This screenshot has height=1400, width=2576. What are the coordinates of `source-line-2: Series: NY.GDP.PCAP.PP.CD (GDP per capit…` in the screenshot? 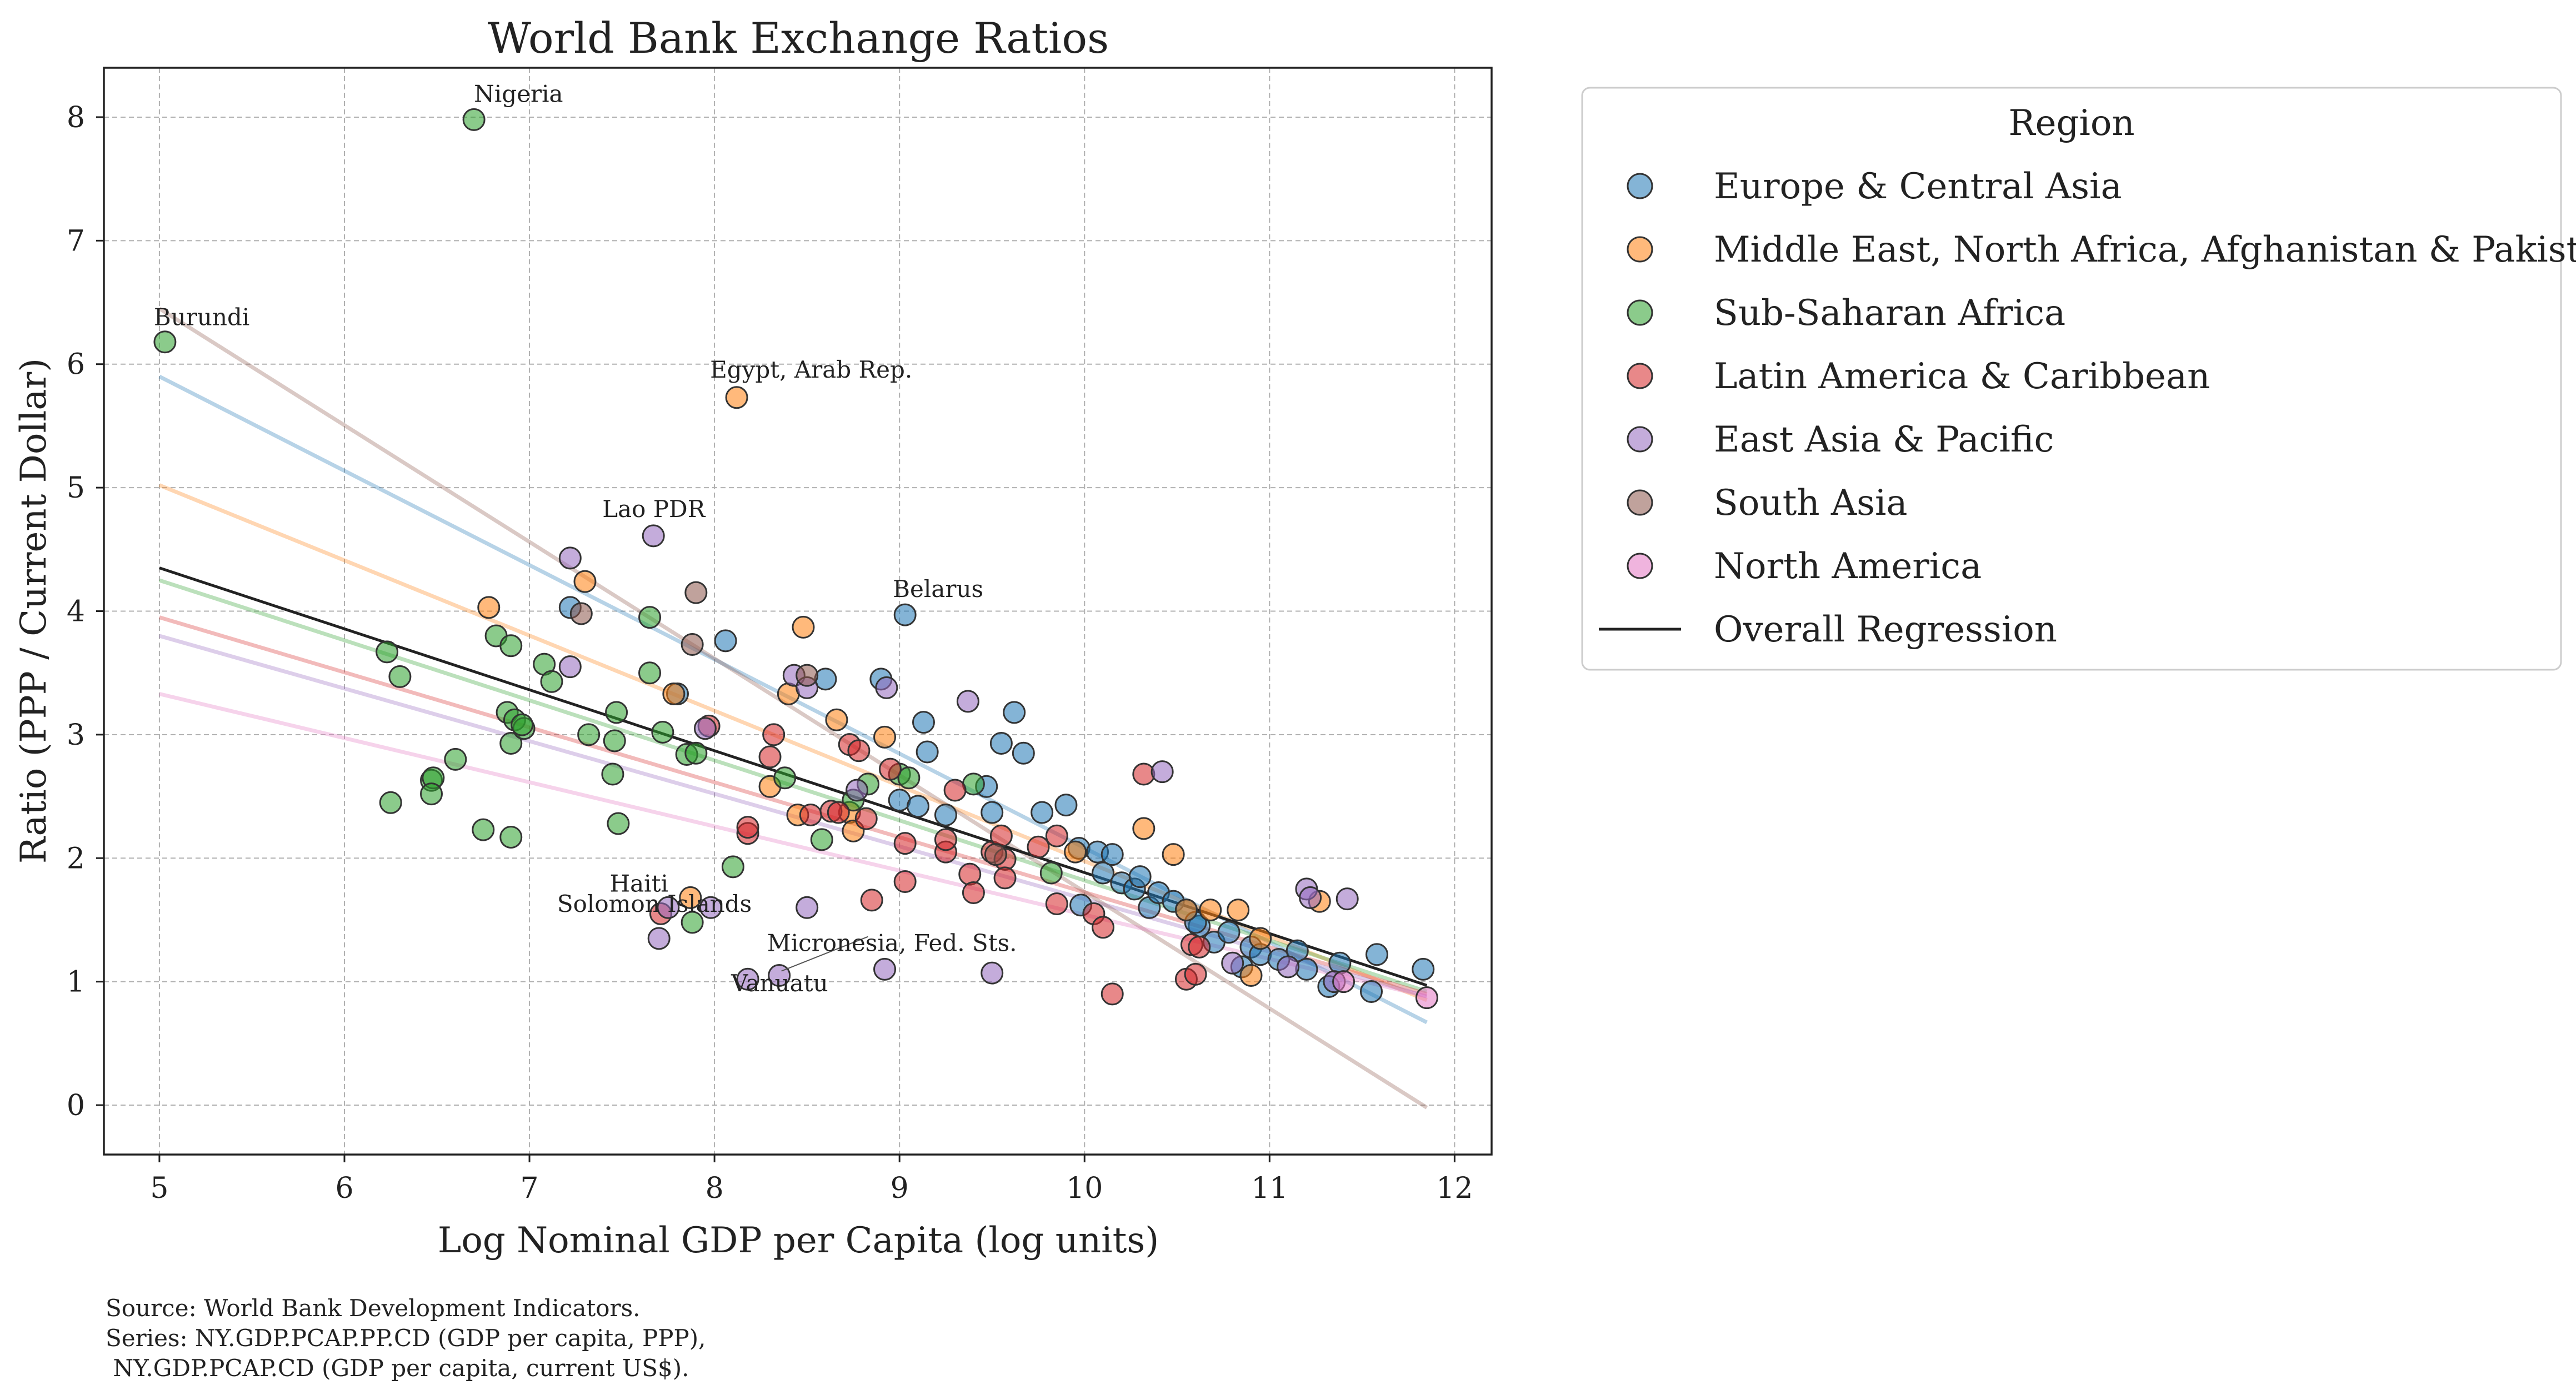 It's located at (406, 1338).